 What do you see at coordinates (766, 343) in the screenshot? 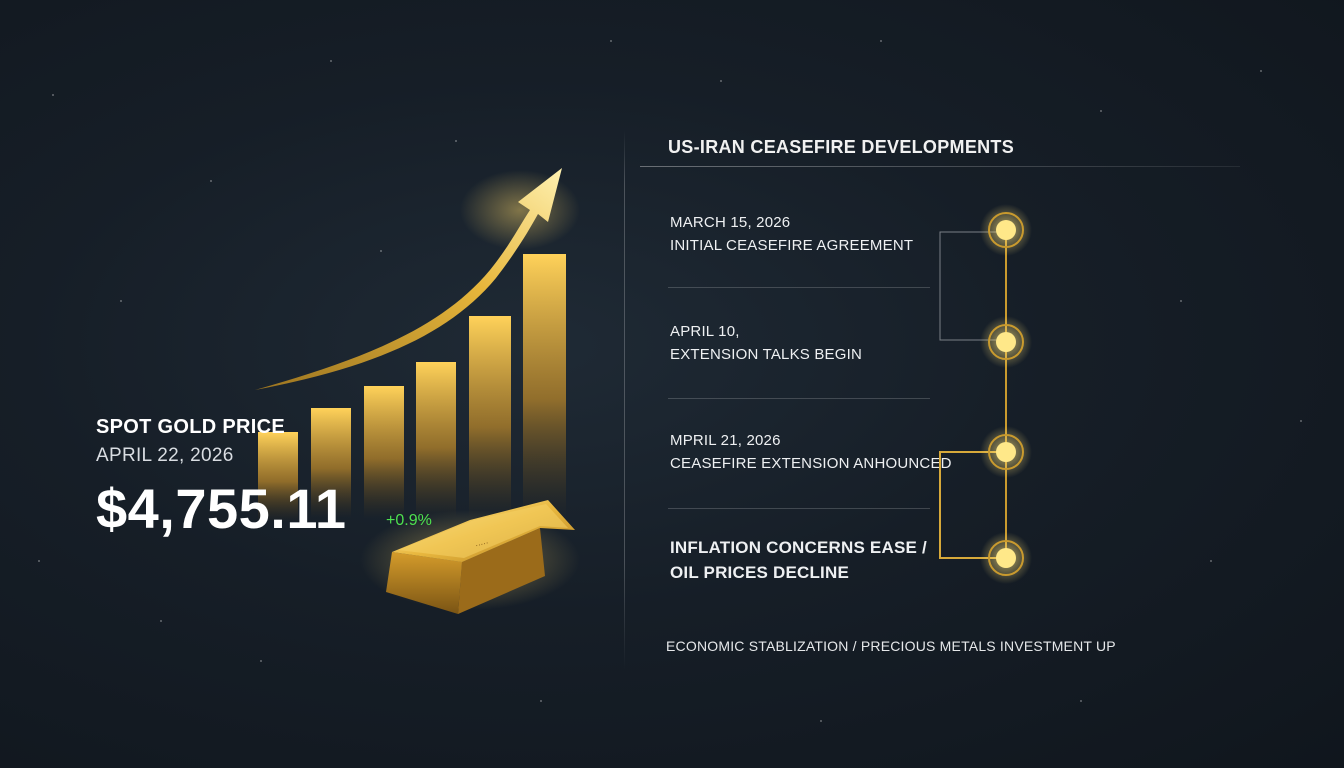
I see `timeline-event-2: APRIL 10, EXTENSION TALKS BEGIN` at bounding box center [766, 343].